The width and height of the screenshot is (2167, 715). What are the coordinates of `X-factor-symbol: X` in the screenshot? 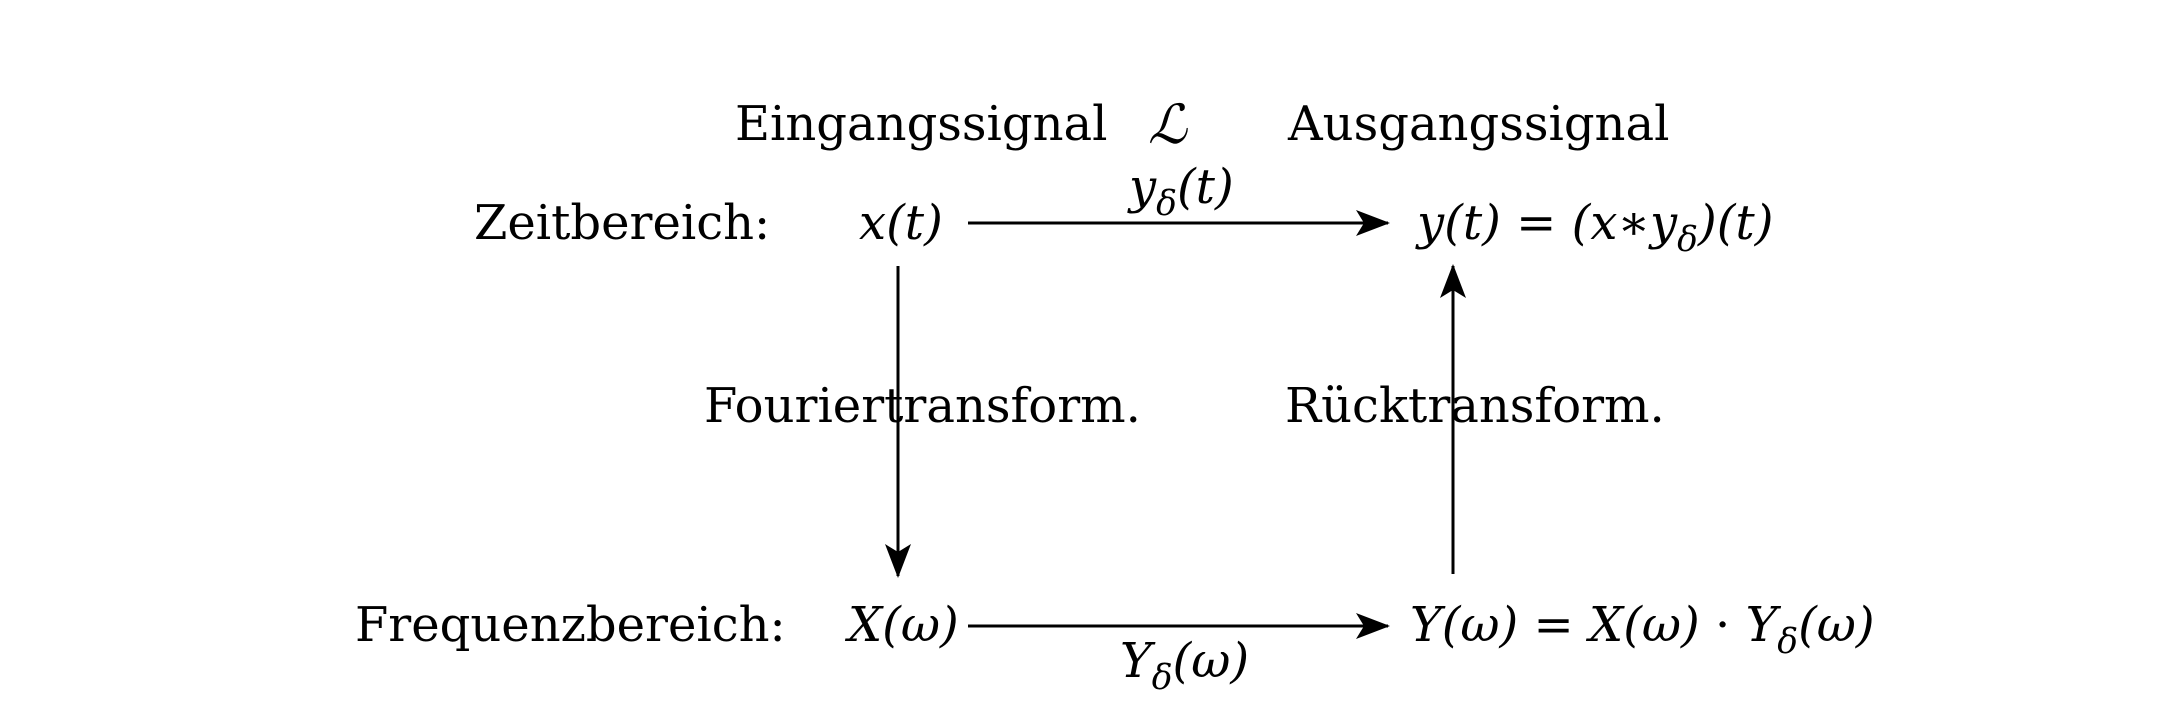 It's located at (1606, 625).